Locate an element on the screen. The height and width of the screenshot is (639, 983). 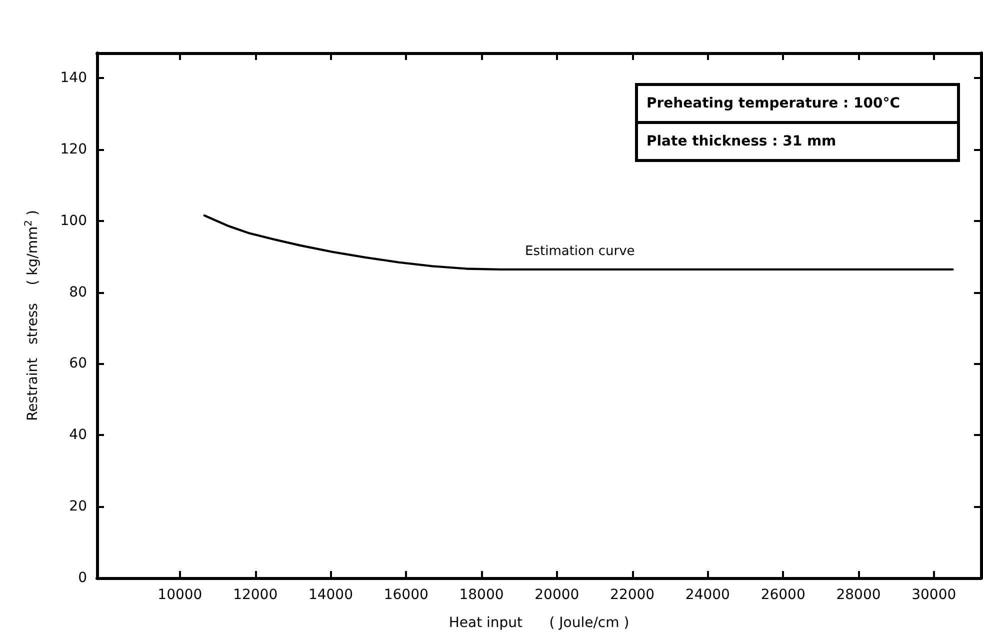
annotation: Preheating temperature : 100°C is located at coordinates (773, 104).